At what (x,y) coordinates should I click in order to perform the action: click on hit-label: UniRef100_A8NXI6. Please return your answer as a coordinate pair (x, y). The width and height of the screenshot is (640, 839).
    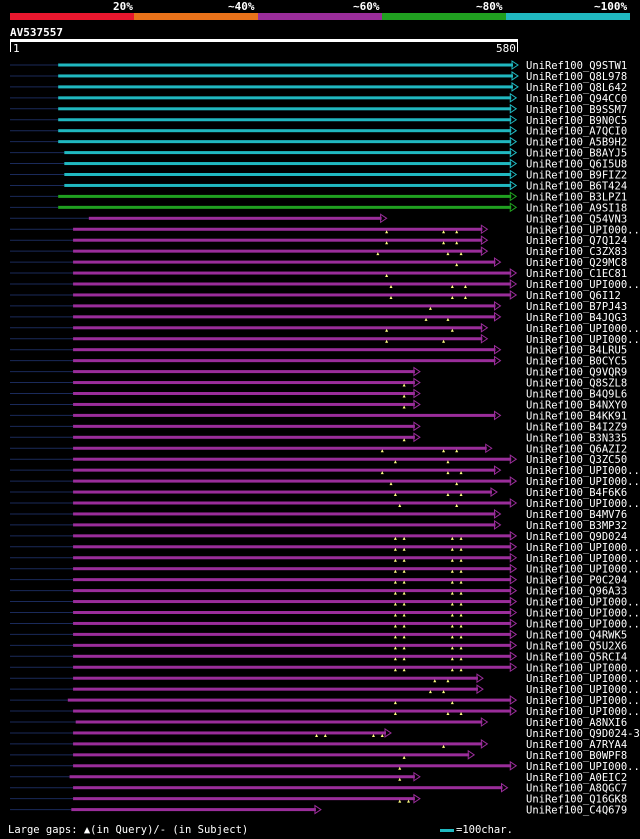
    Looking at the image, I should click on (576, 723).